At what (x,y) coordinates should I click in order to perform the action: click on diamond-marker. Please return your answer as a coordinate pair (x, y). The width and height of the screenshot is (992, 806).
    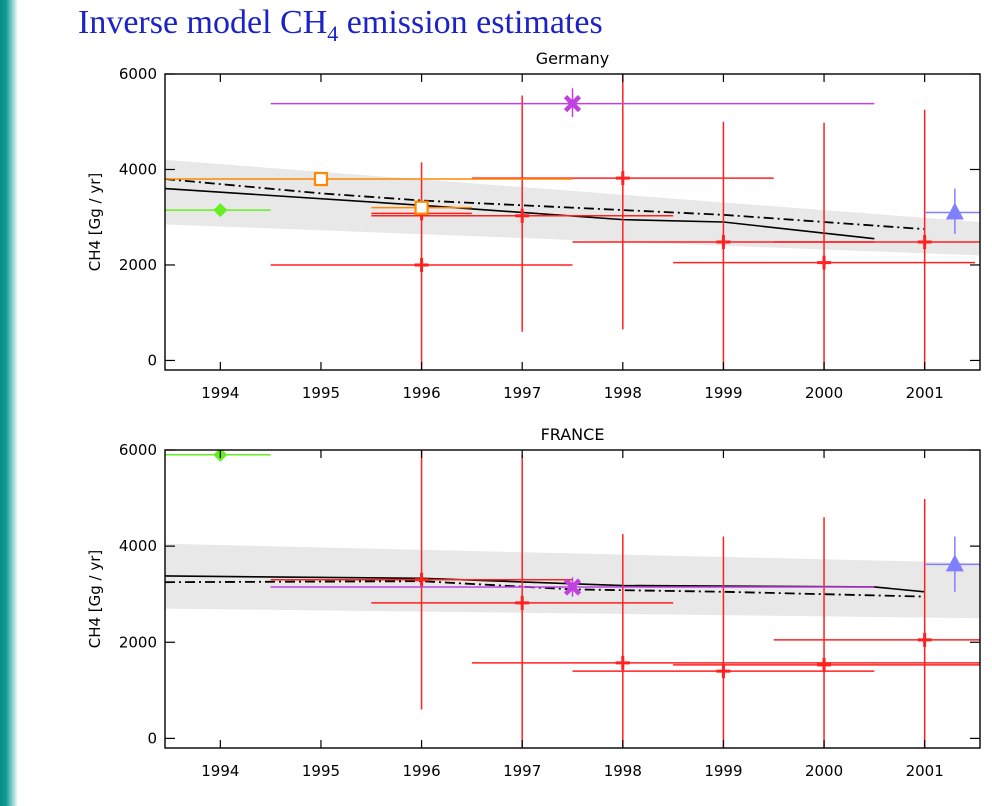
    Looking at the image, I should click on (220, 210).